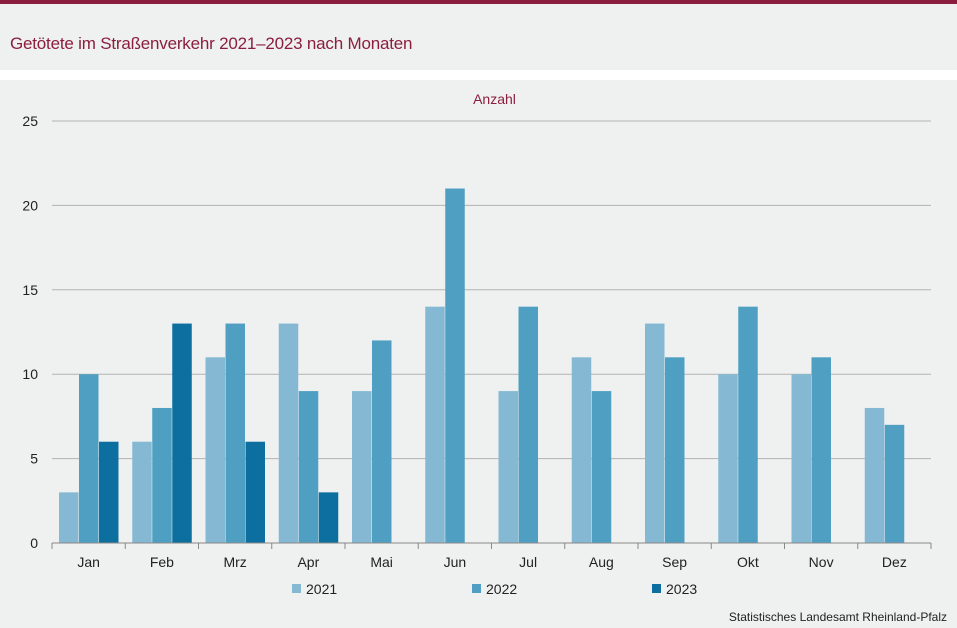 The height and width of the screenshot is (628, 957). Describe the element at coordinates (109, 492) in the screenshot. I see `bar-2023-jan` at that location.